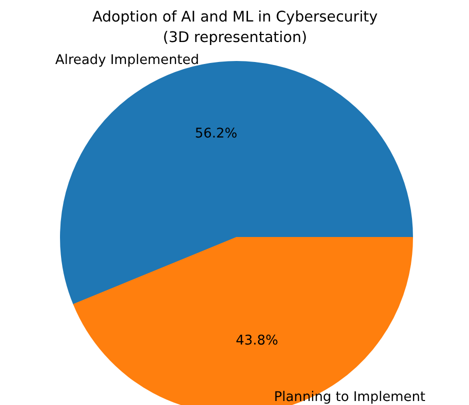 The height and width of the screenshot is (405, 469). What do you see at coordinates (235, 27) in the screenshot?
I see `chart-title: Adoption of AI and ML in Cybersecurity (3D representation)` at bounding box center [235, 27].